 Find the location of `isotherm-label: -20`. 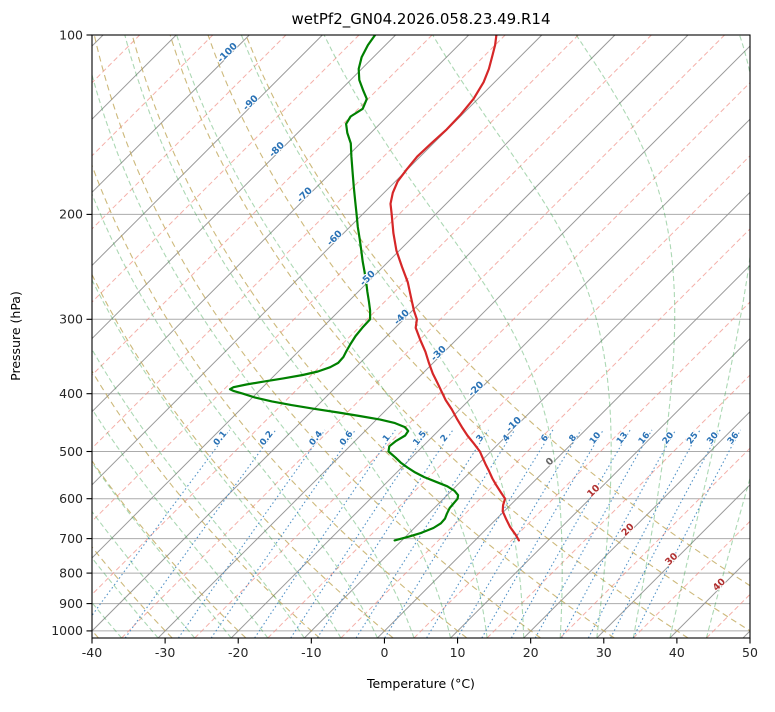

isotherm-label: -20 is located at coordinates (476, 389).